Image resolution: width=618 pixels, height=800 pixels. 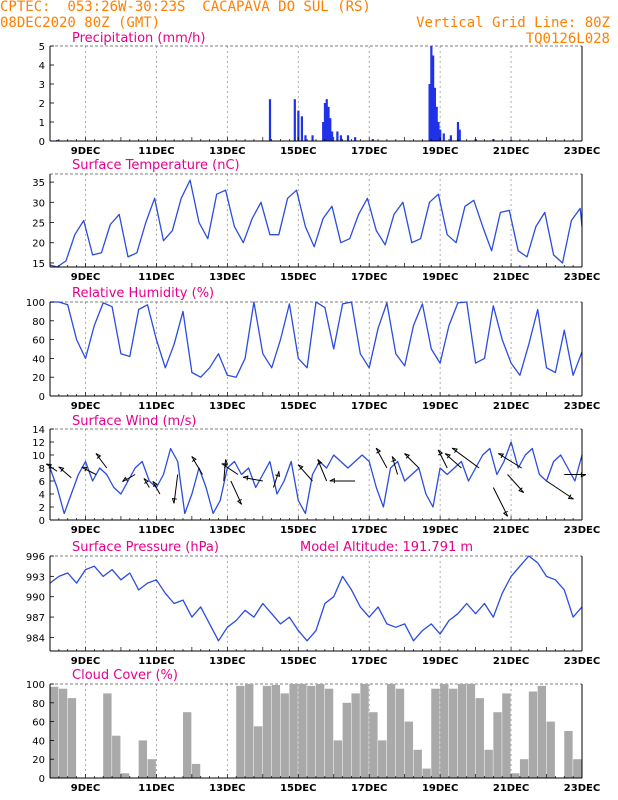 What do you see at coordinates (85, 151) in the screenshot?
I see `precip-x-tick-label: 9DEC` at bounding box center [85, 151].